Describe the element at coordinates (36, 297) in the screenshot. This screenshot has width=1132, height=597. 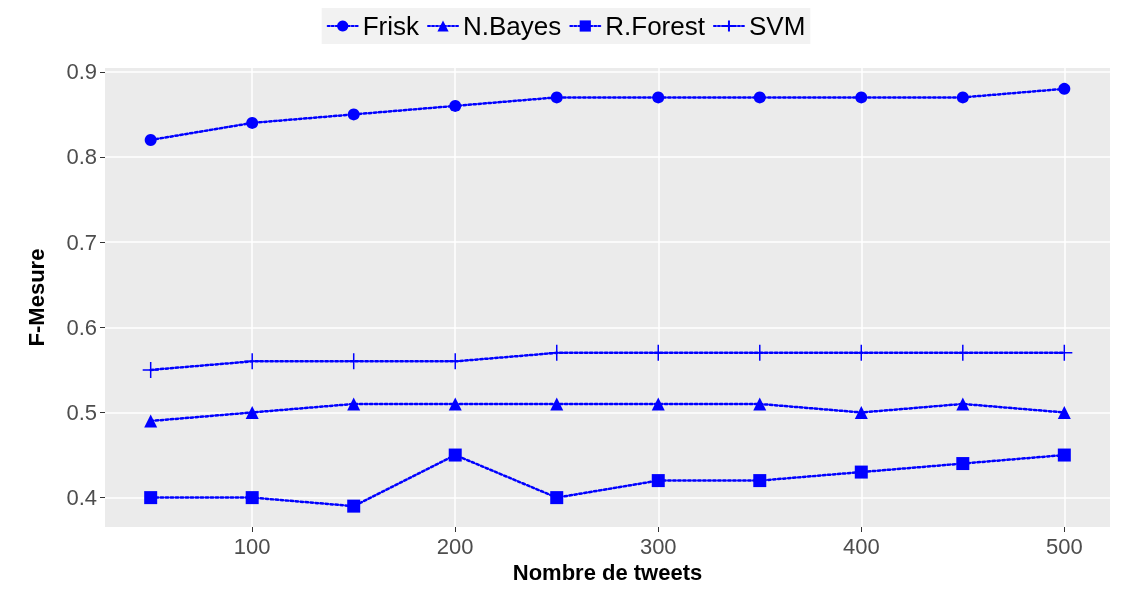
I see `y-axis-title: F-Mesure` at that location.